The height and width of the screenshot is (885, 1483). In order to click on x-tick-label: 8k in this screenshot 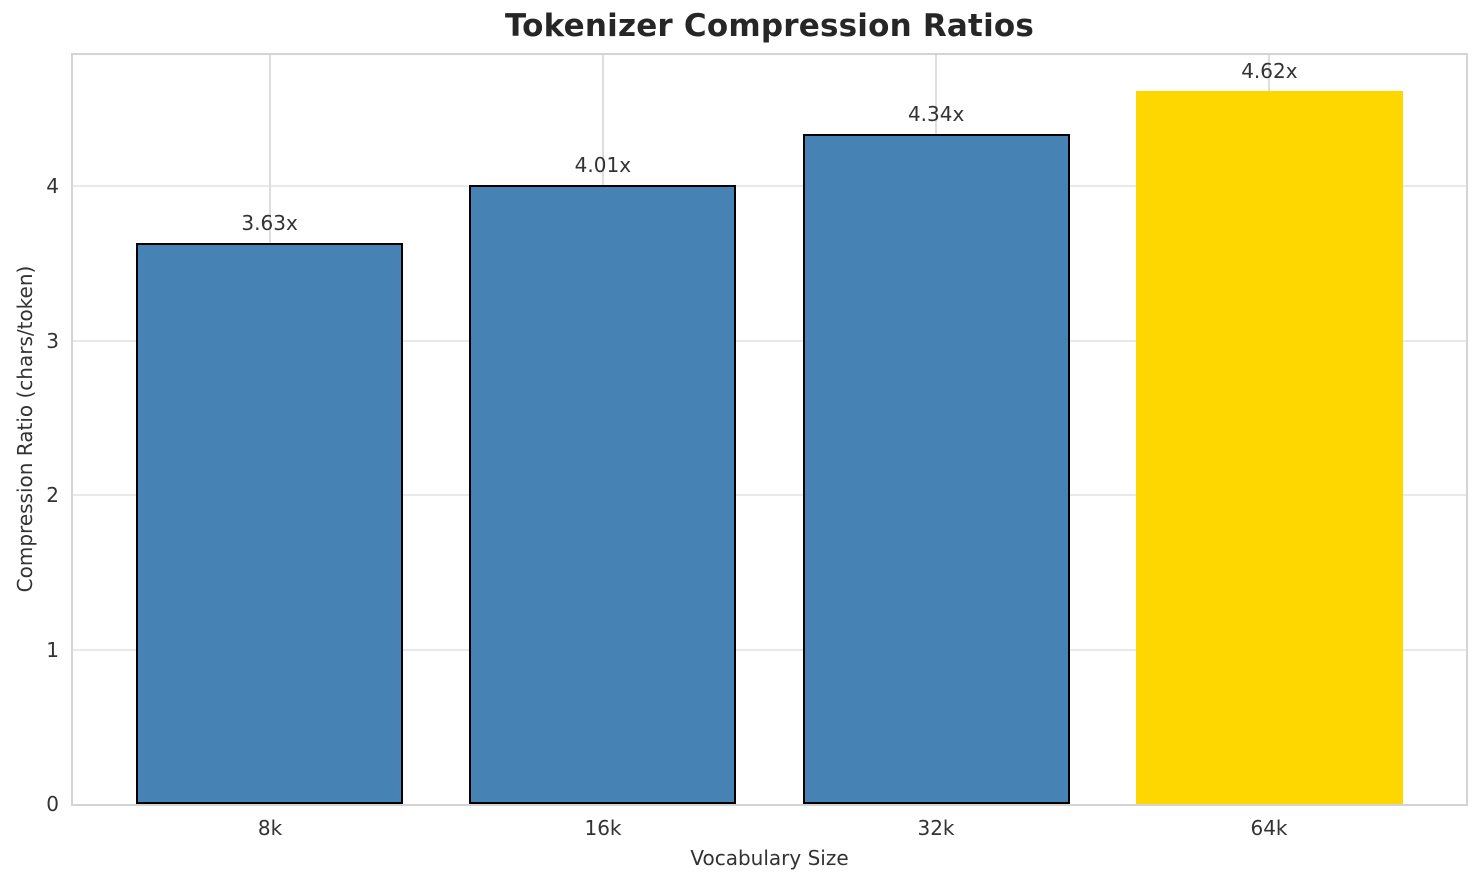, I will do `click(270, 828)`.